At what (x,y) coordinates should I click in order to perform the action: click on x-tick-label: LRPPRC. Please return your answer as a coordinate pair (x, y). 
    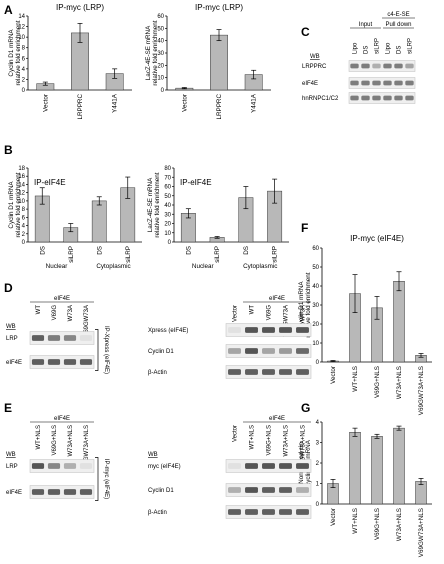
    Looking at the image, I should click on (80, 107).